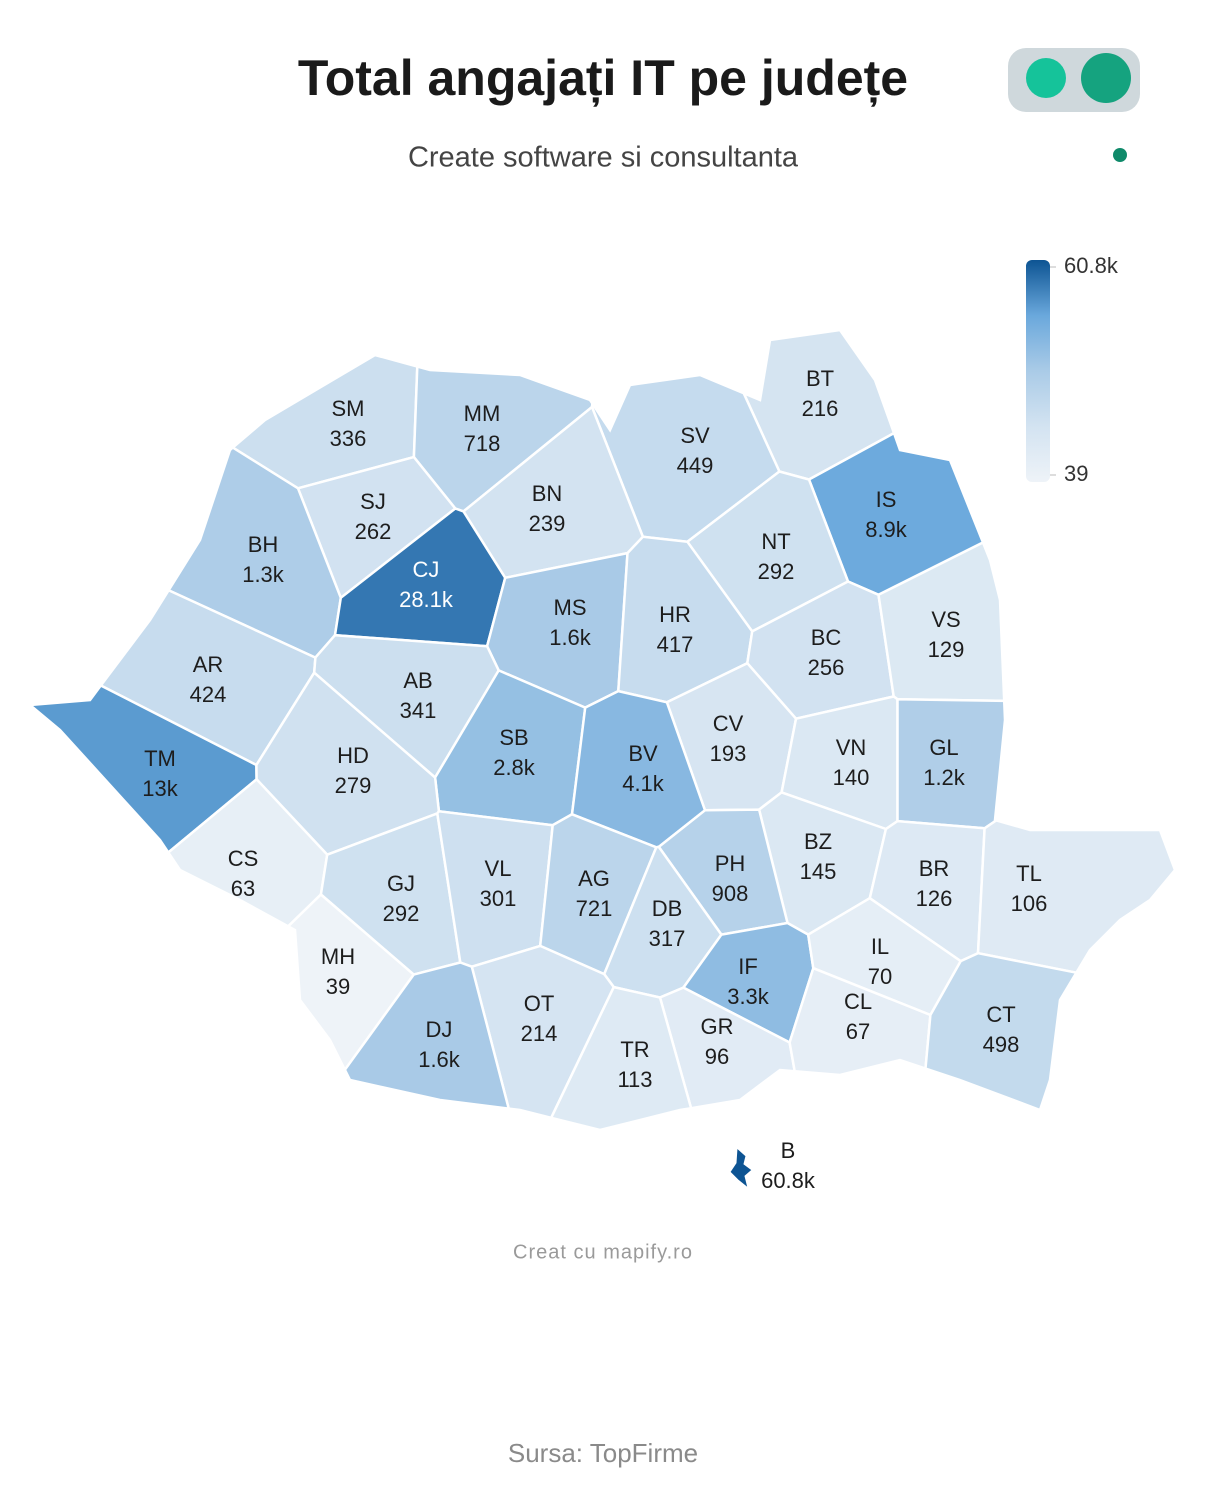  I want to click on county-value: 3.3k, so click(748, 996).